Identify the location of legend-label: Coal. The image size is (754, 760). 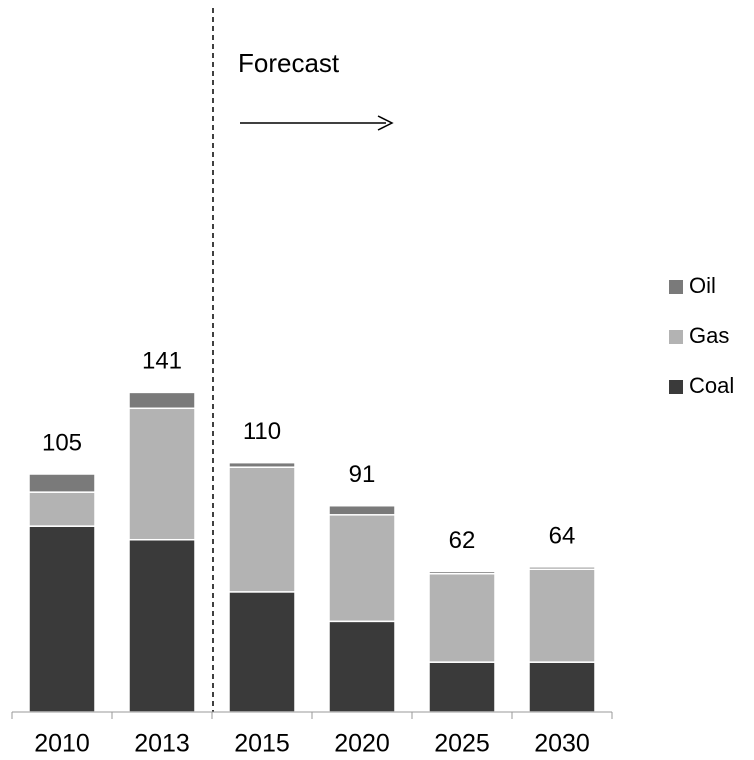
(711, 385).